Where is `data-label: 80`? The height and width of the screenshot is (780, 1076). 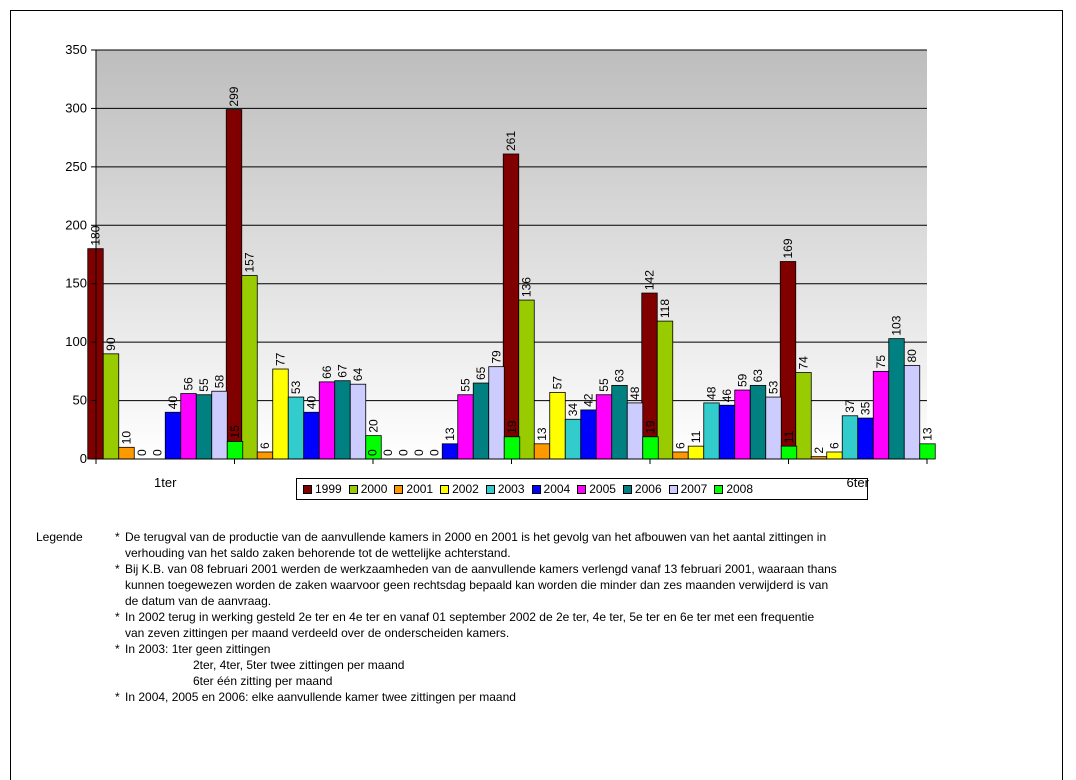 data-label: 80 is located at coordinates (912, 356).